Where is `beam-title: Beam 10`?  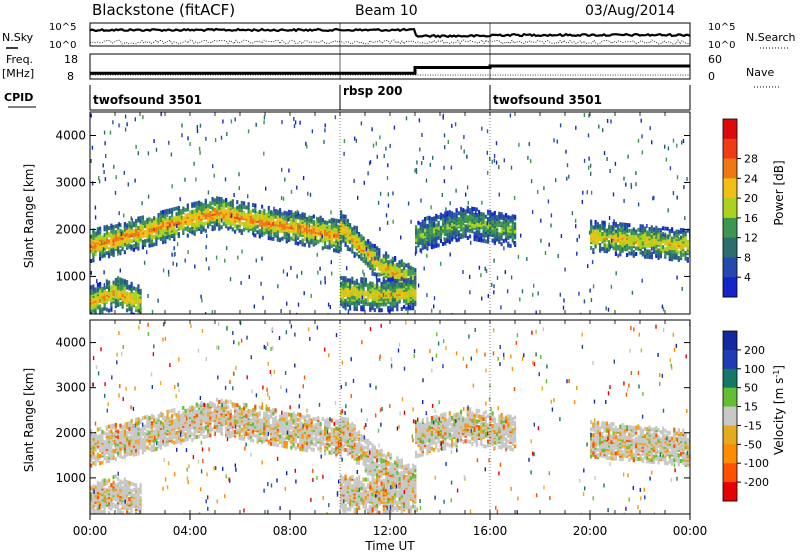
beam-title: Beam 10 is located at coordinates (386, 11).